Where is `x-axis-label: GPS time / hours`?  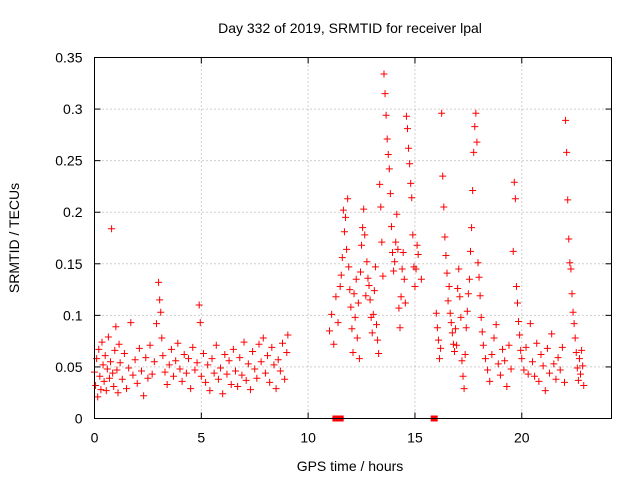 x-axis-label: GPS time / hours is located at coordinates (350, 466).